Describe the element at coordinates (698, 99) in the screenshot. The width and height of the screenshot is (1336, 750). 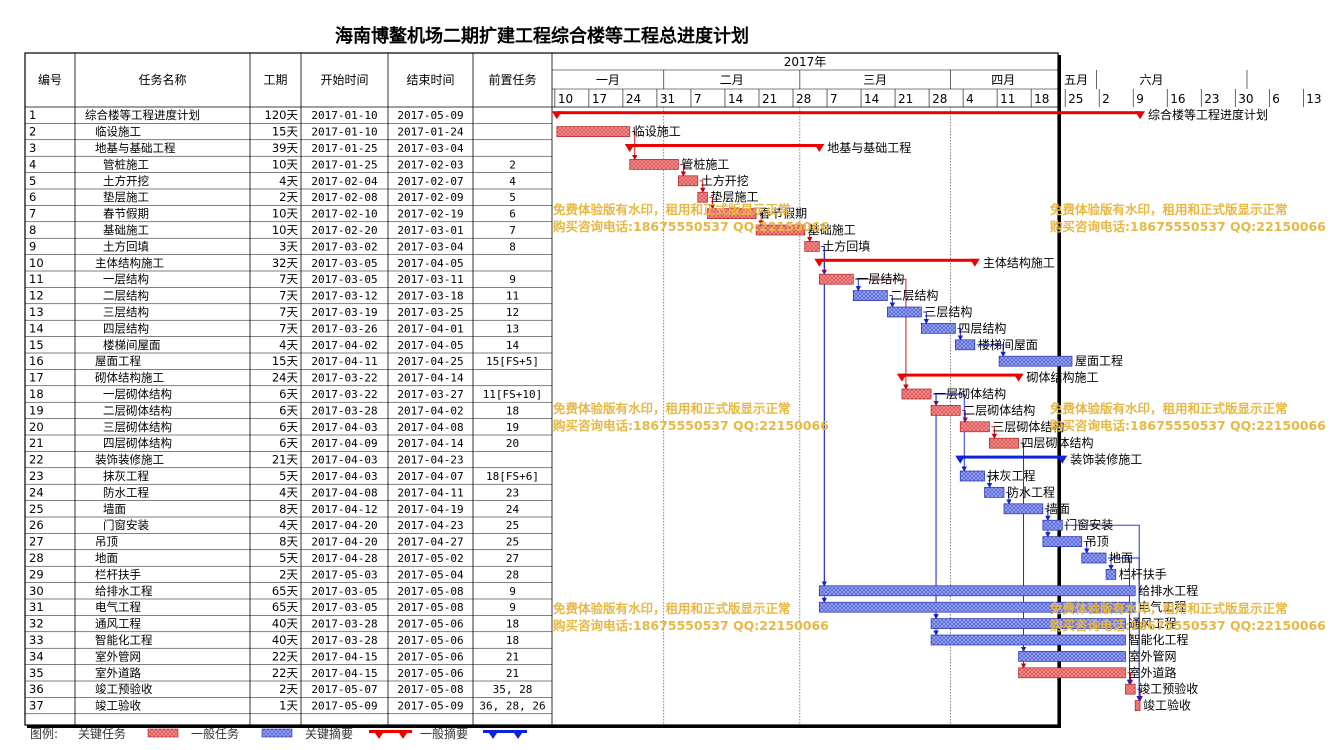
I see `week-label: 7` at that location.